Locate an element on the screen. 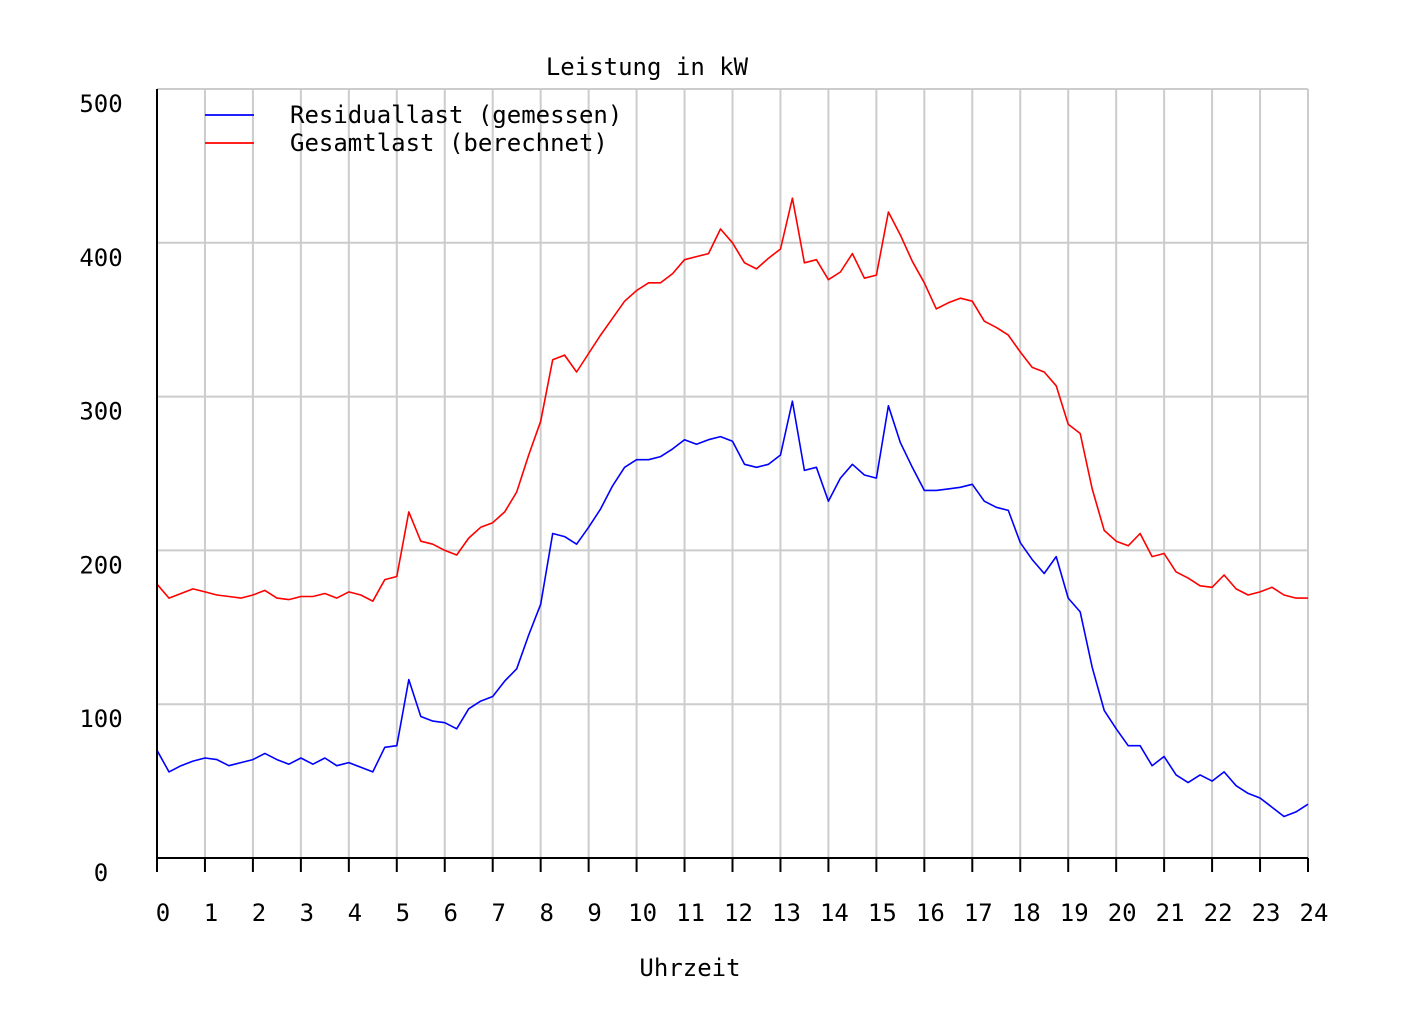 The height and width of the screenshot is (1033, 1420). legend-label-1: Gesamtlast (berechnet) is located at coordinates (449, 143).